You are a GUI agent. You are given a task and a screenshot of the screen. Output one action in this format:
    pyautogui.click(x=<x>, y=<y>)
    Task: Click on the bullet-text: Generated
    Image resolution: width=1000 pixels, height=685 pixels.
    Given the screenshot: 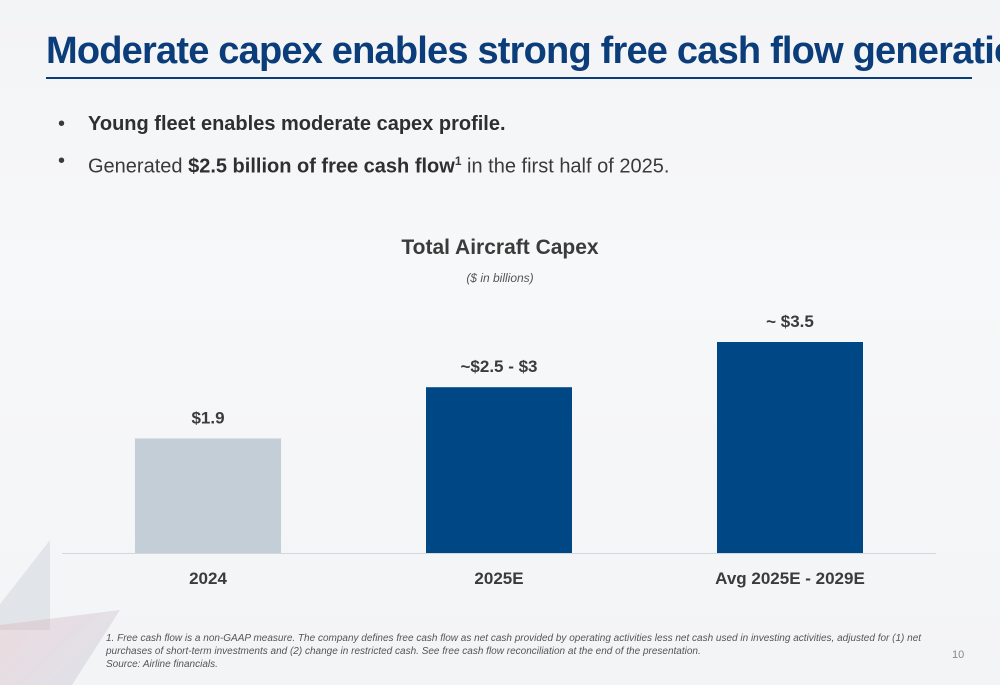 What is the action you would take?
    pyautogui.click(x=138, y=166)
    